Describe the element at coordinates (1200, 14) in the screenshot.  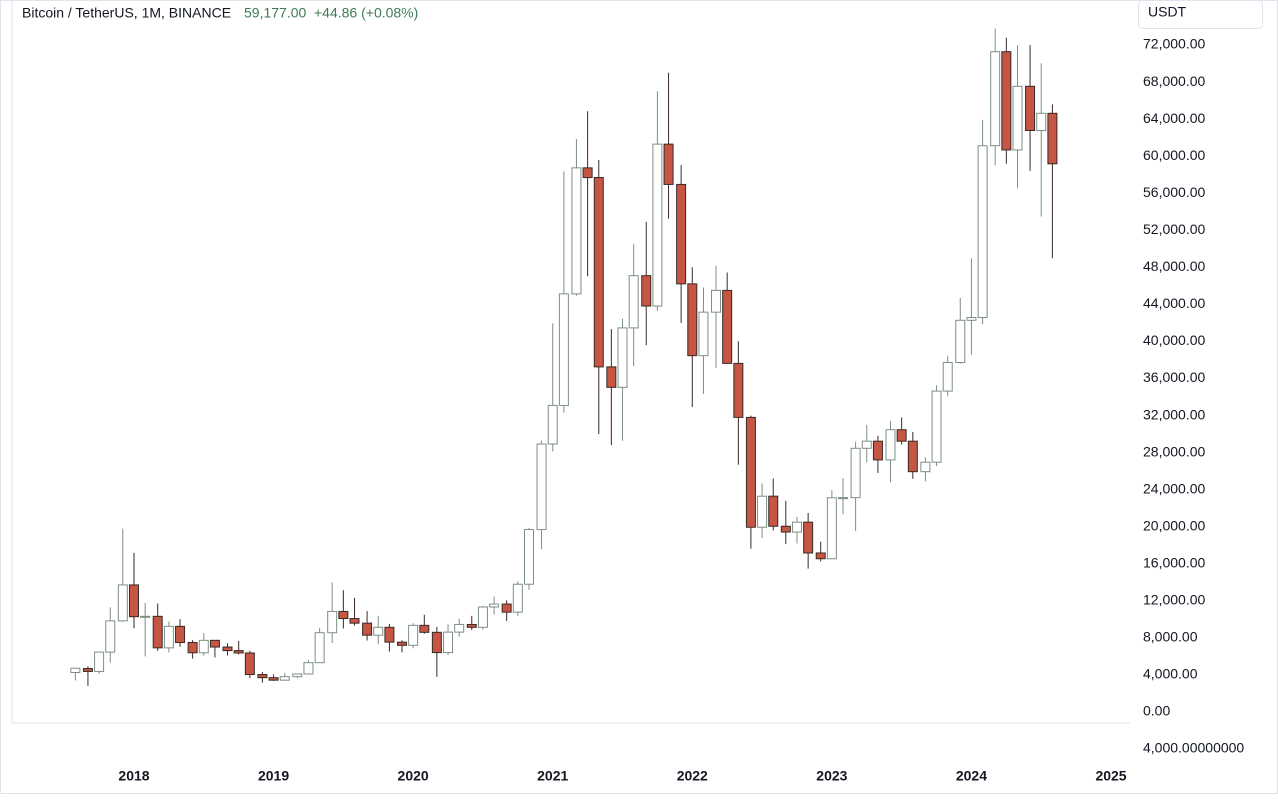
I see `currency-box` at that location.